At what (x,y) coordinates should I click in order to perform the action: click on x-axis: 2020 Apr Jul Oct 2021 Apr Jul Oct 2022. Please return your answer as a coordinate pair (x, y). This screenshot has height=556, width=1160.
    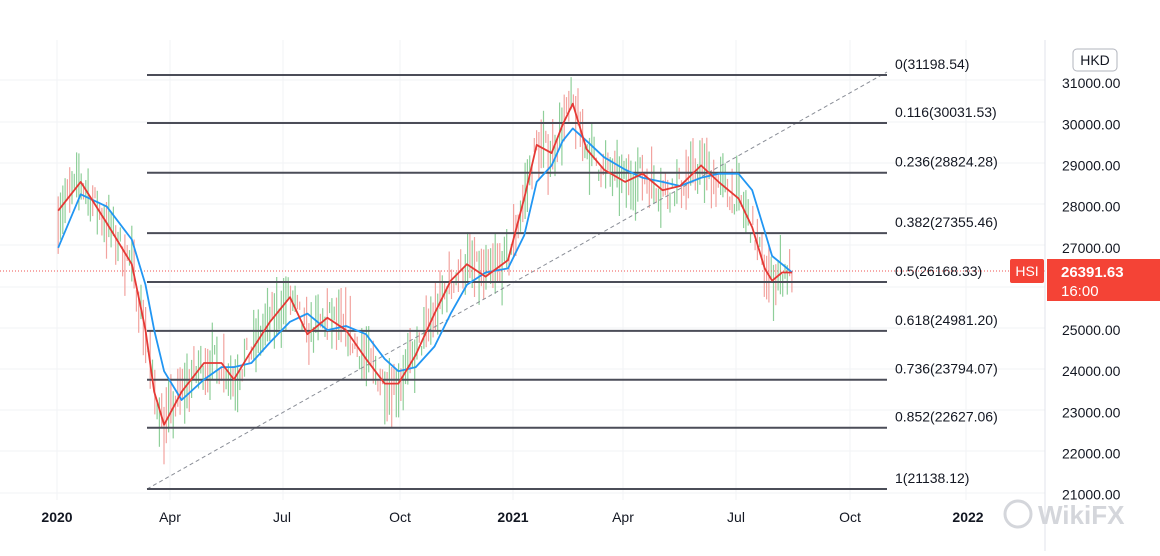
    Looking at the image, I should click on (512, 517).